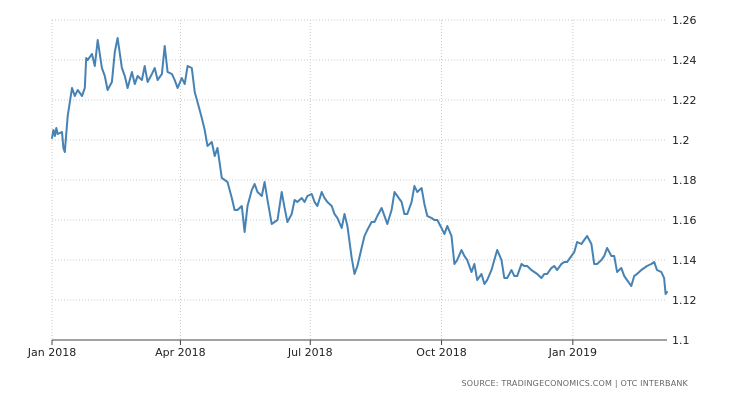 This screenshot has width=730, height=400. Describe the element at coordinates (180, 352) in the screenshot. I see `x-tick-label: Apr 2018` at that location.